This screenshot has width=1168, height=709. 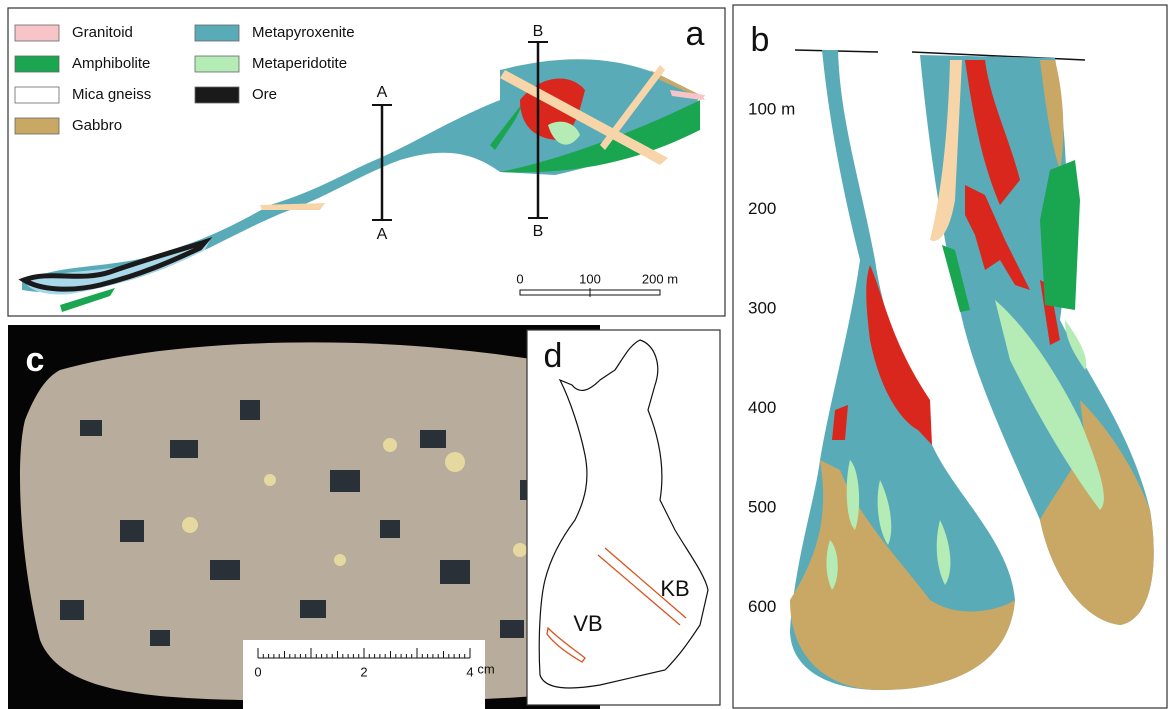 What do you see at coordinates (553, 356) in the screenshot?
I see `panel-label: d` at bounding box center [553, 356].